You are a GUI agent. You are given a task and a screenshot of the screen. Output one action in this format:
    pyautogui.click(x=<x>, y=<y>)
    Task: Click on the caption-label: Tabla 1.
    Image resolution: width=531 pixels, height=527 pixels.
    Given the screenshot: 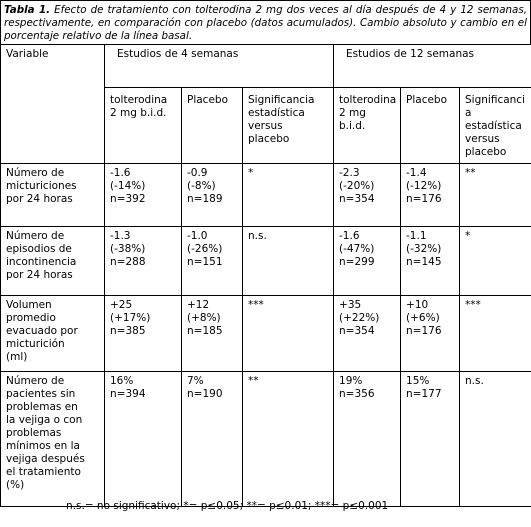 What is the action you would take?
    pyautogui.click(x=27, y=10)
    